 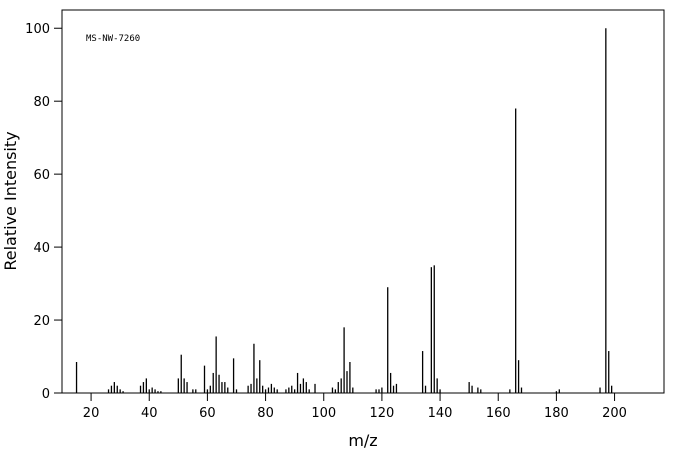 I want to click on y-tick-label: 100, so click(x=37, y=29).